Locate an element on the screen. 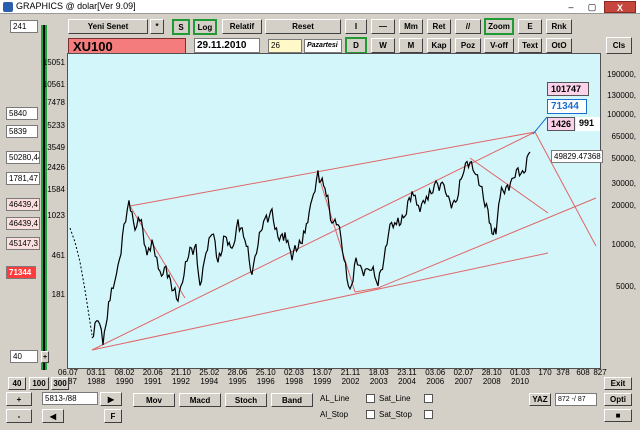  x-tick-label: 25.02 1994 is located at coordinates (209, 377).